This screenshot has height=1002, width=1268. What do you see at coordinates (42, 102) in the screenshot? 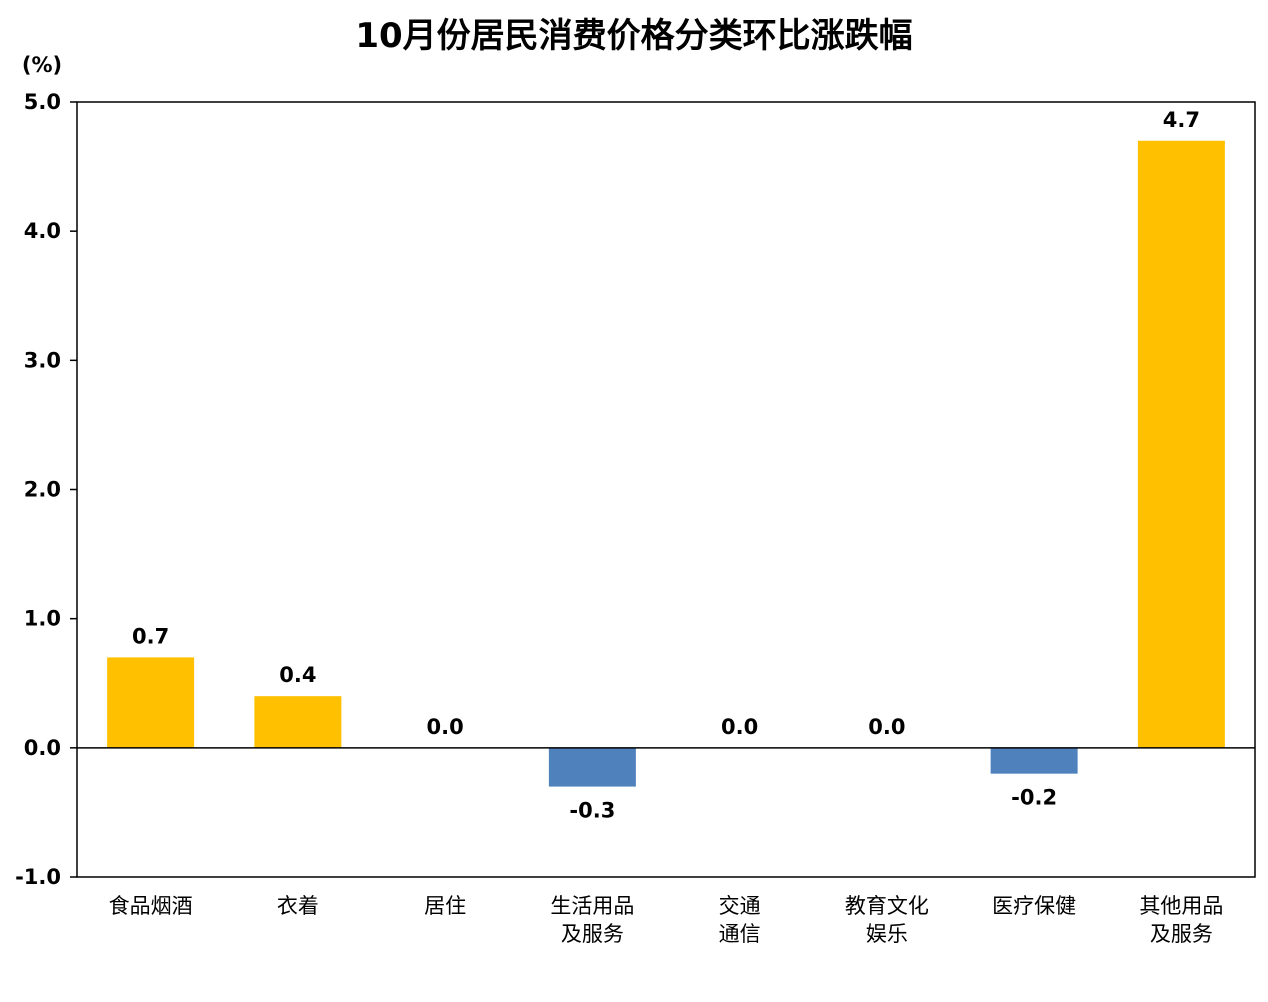
I see `y-tick-label: 5.0` at bounding box center [42, 102].